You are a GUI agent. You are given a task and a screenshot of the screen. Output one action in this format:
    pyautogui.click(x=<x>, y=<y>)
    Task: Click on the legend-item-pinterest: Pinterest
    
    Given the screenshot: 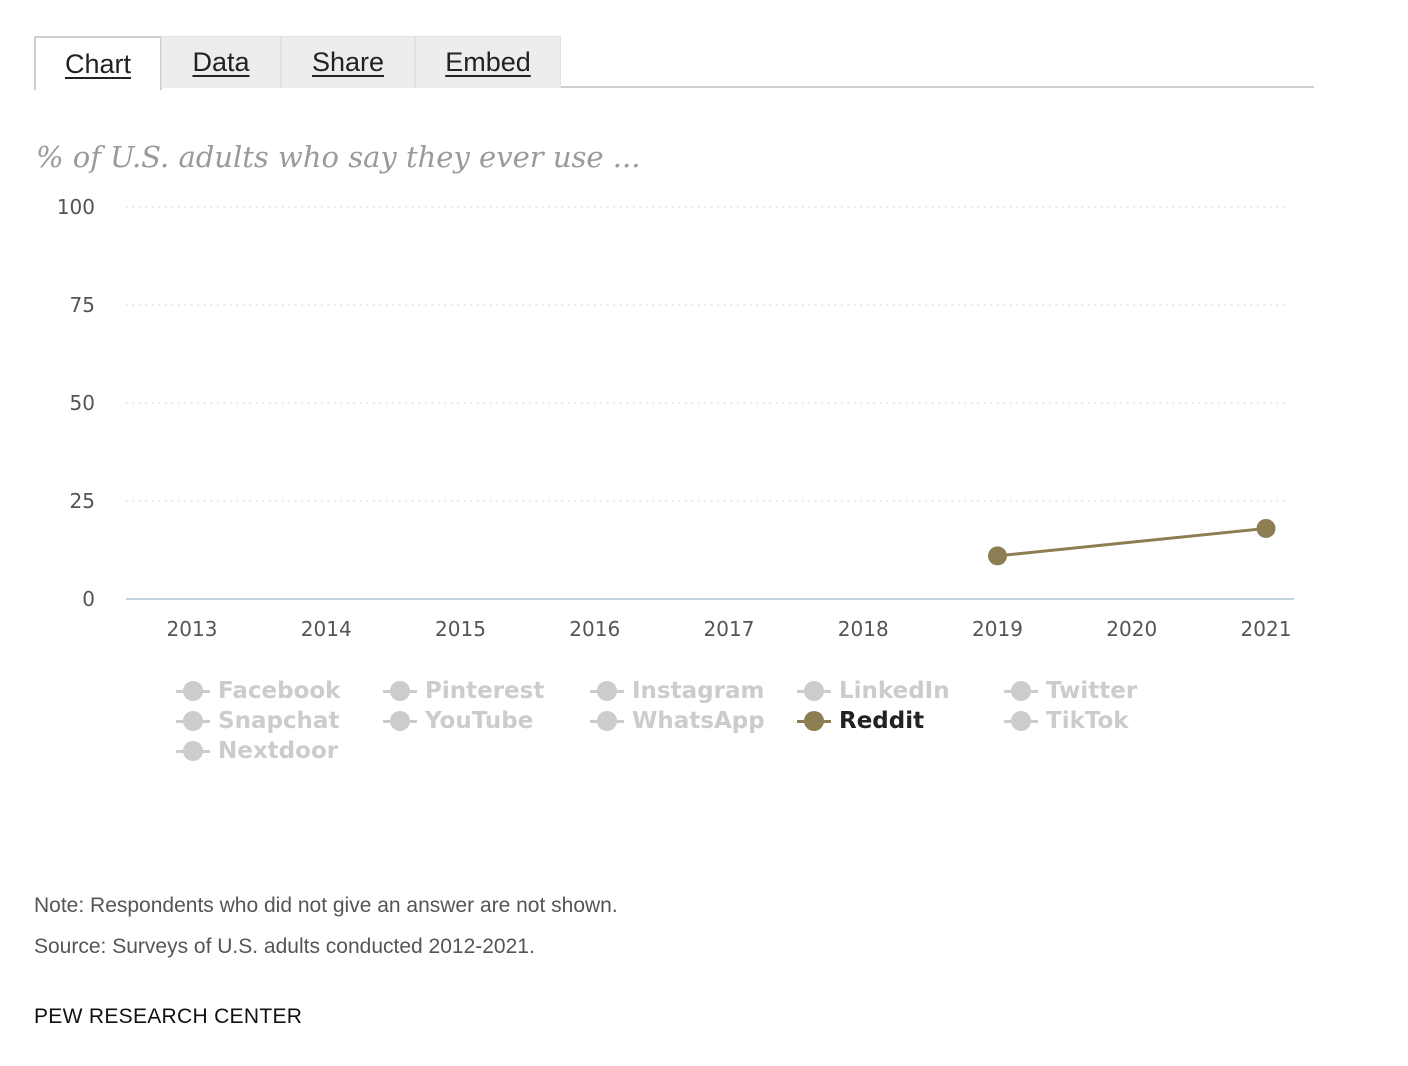 What is the action you would take?
    pyautogui.click(x=463, y=691)
    